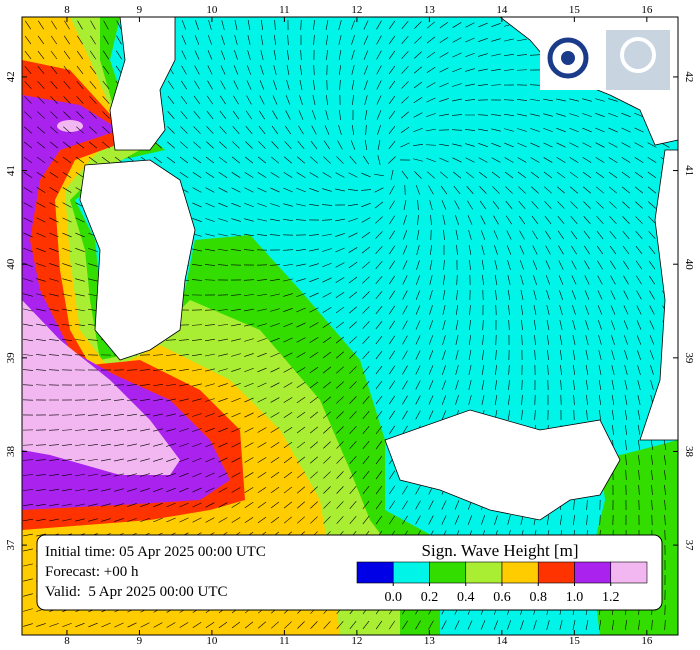 This screenshot has width=700, height=650. I want to click on lat-label-right: 38, so click(689, 452).